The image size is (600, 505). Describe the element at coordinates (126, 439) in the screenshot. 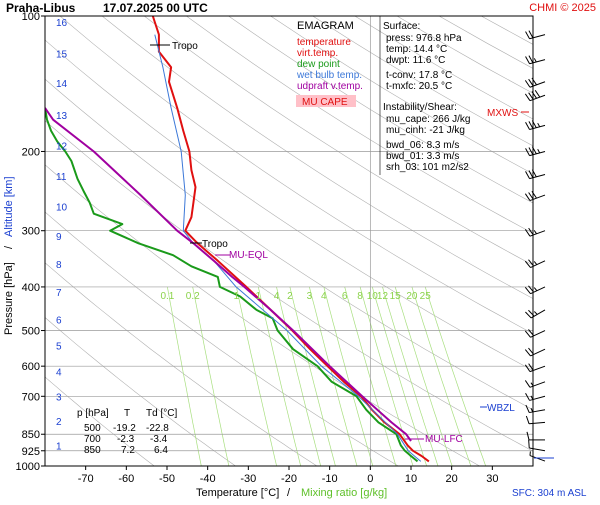

I see `table-cell: -2.3` at that location.